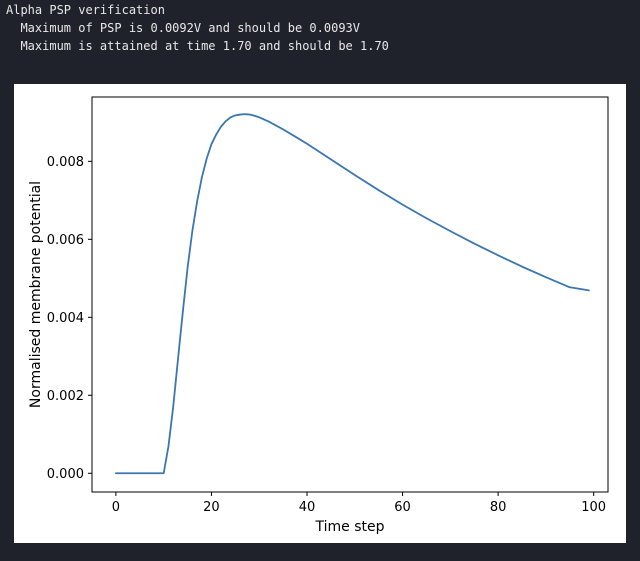 The height and width of the screenshot is (561, 640). I want to click on y-axis-label: Normalised membrane potential, so click(36, 294).